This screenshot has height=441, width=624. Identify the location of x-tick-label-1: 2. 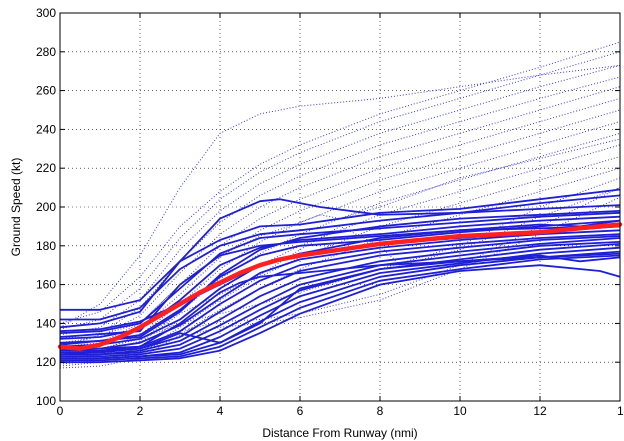
(140, 411).